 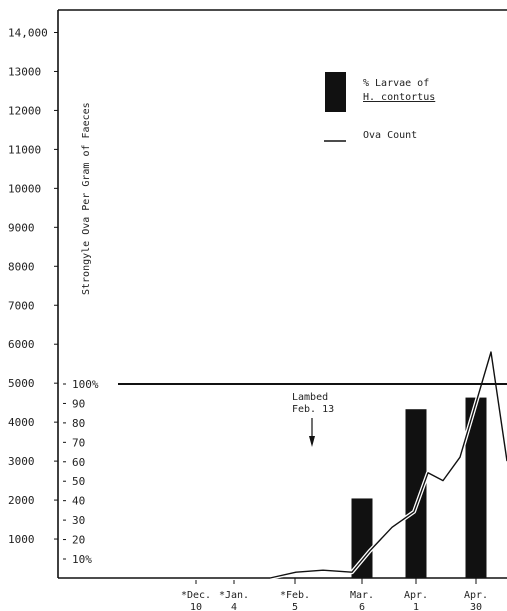 What do you see at coordinates (78, 423) in the screenshot?
I see `percent-tick-label: 80` at bounding box center [78, 423].